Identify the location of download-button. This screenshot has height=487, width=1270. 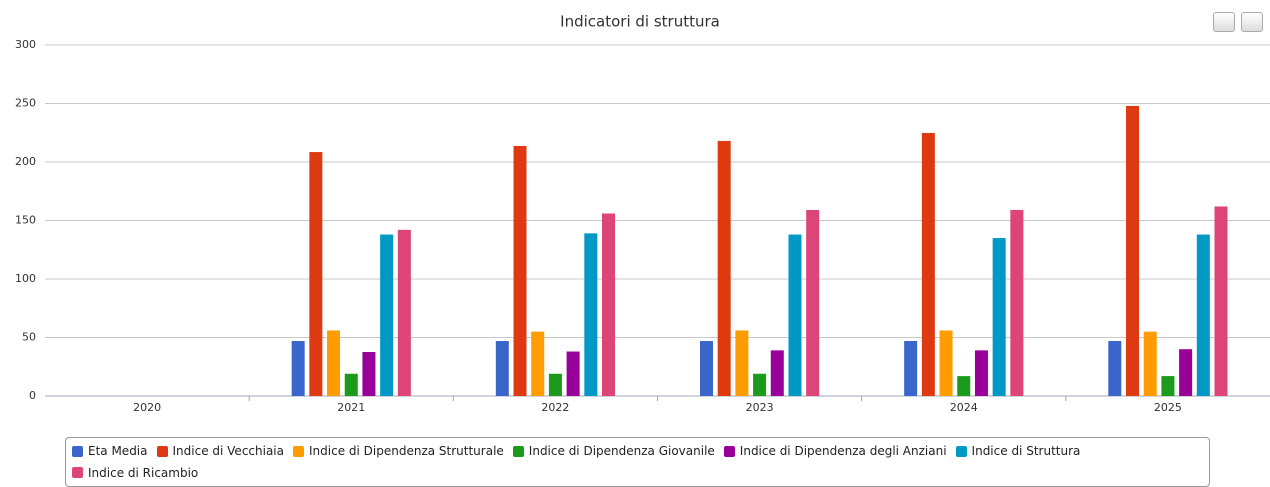
(1252, 22).